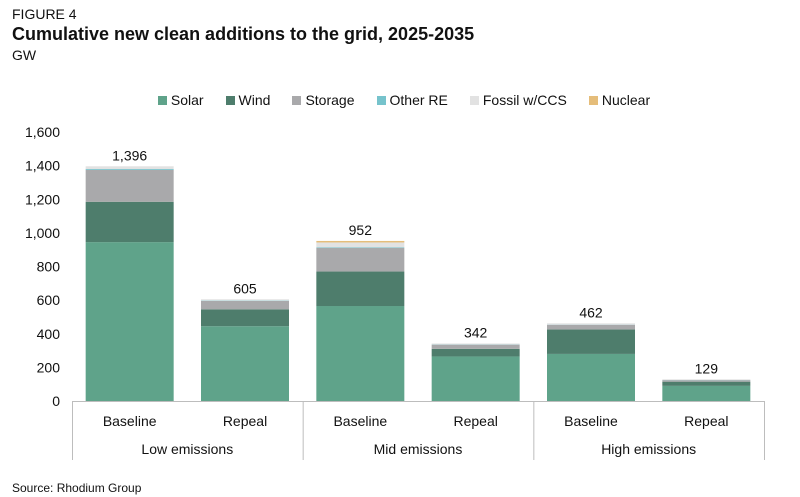 The width and height of the screenshot is (800, 497). I want to click on bar-total-label: 129, so click(707, 368).